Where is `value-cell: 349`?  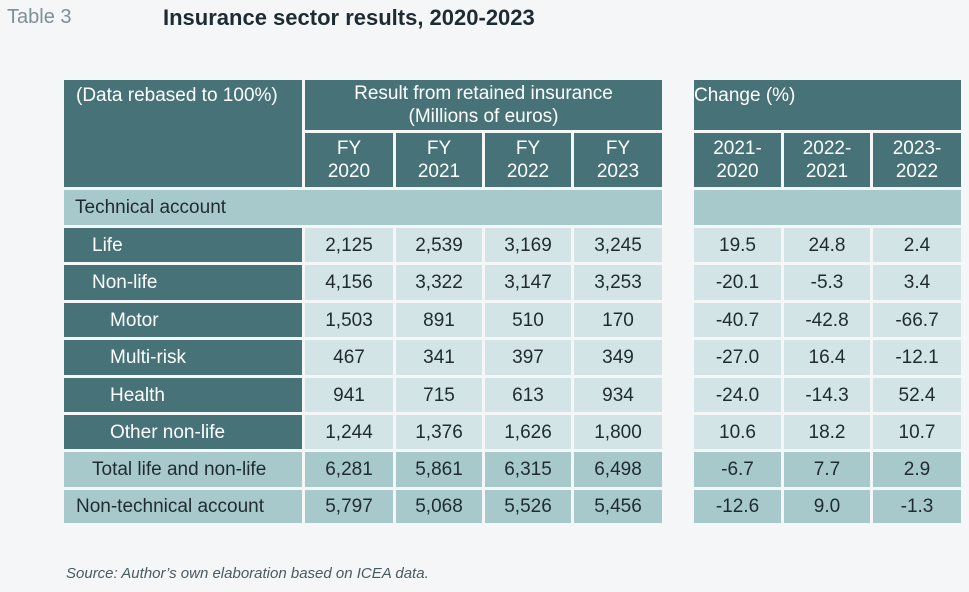
value-cell: 349 is located at coordinates (618, 357).